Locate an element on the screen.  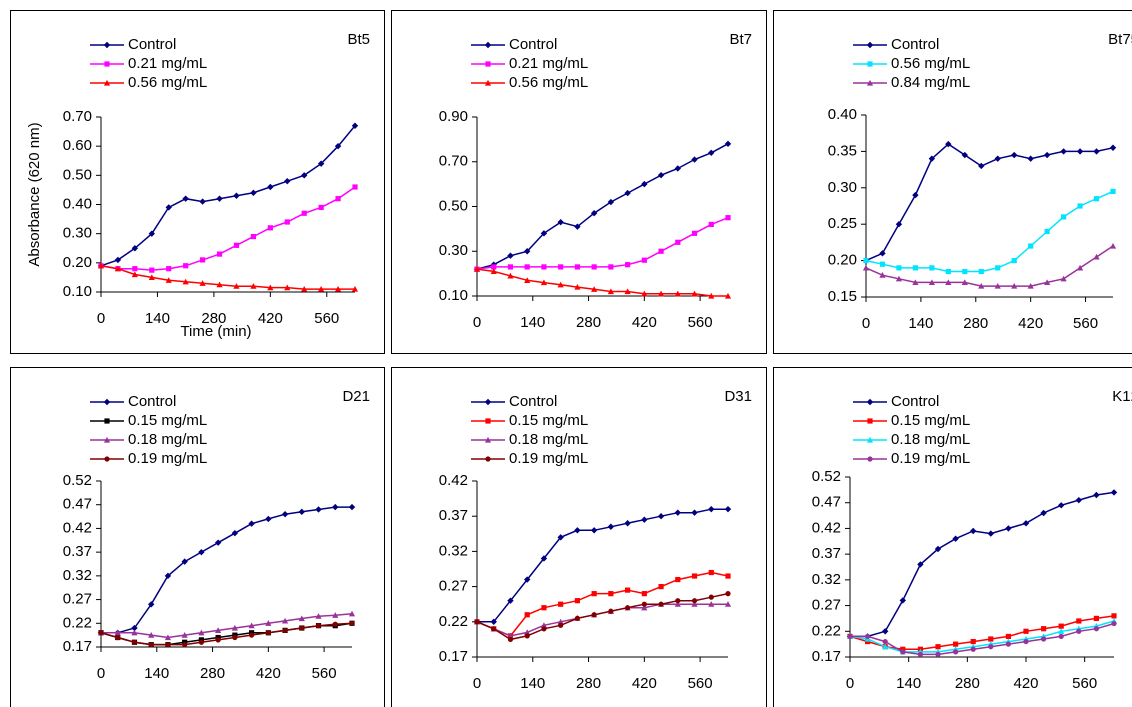
y-tick-label: 0.50 is located at coordinates (453, 205).